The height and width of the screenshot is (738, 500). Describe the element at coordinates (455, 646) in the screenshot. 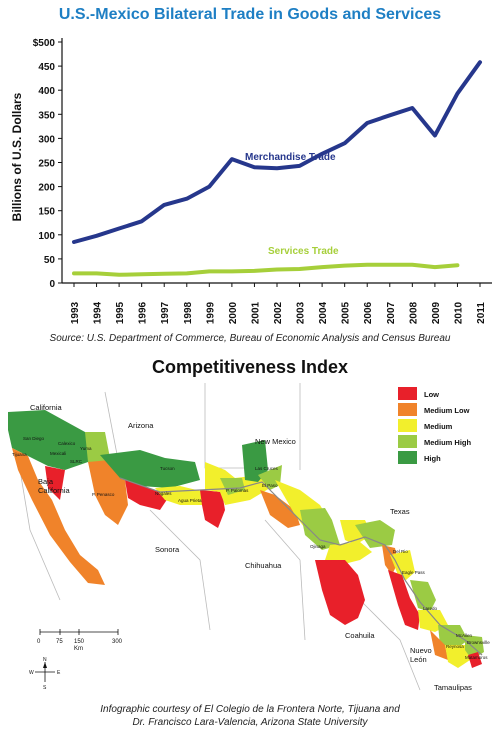

I see `city-label: Reynosa` at that location.